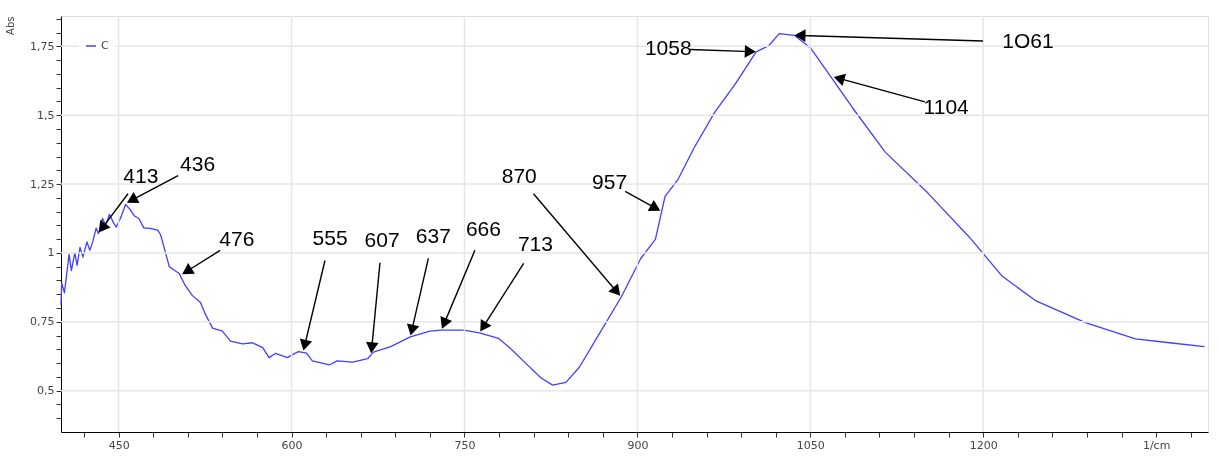  Describe the element at coordinates (51, 253) in the screenshot. I see `y-tick-label: 1` at that location.